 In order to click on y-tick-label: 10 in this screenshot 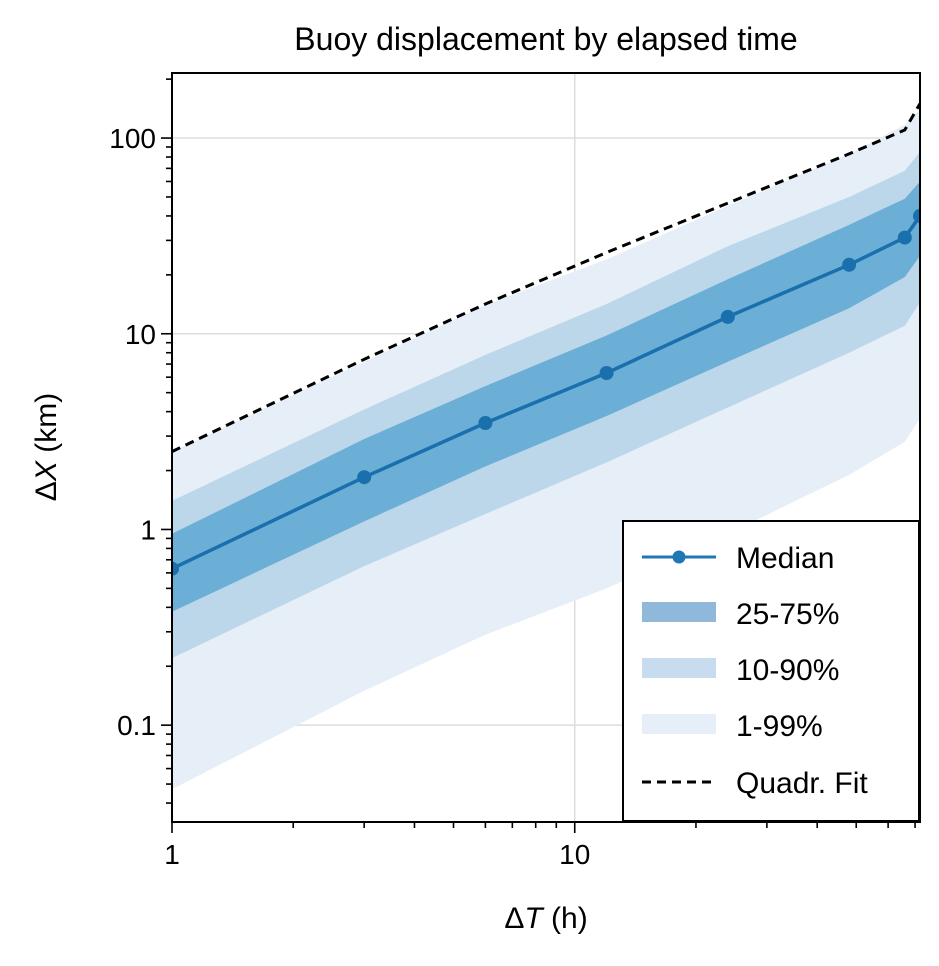, I will do `click(140, 334)`.